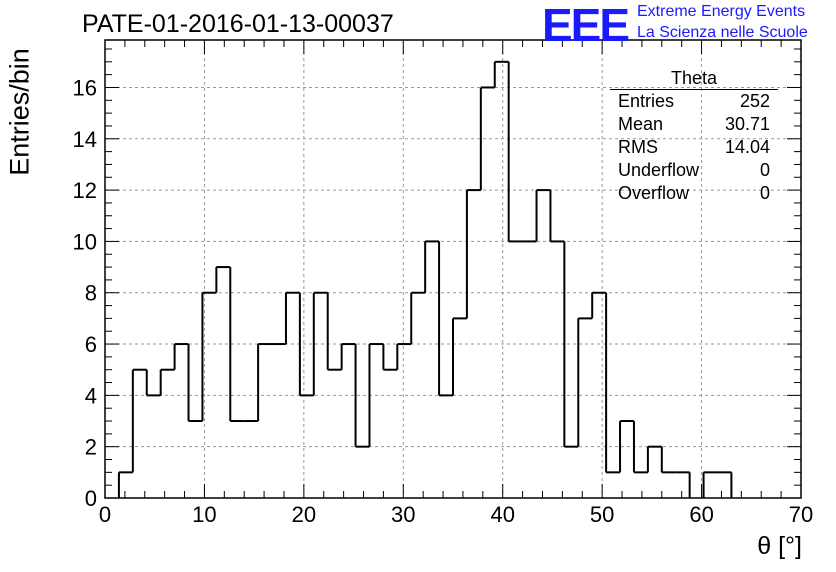 This screenshot has width=836, height=572. What do you see at coordinates (91, 395) in the screenshot?
I see `y-tick-label: 4` at bounding box center [91, 395].